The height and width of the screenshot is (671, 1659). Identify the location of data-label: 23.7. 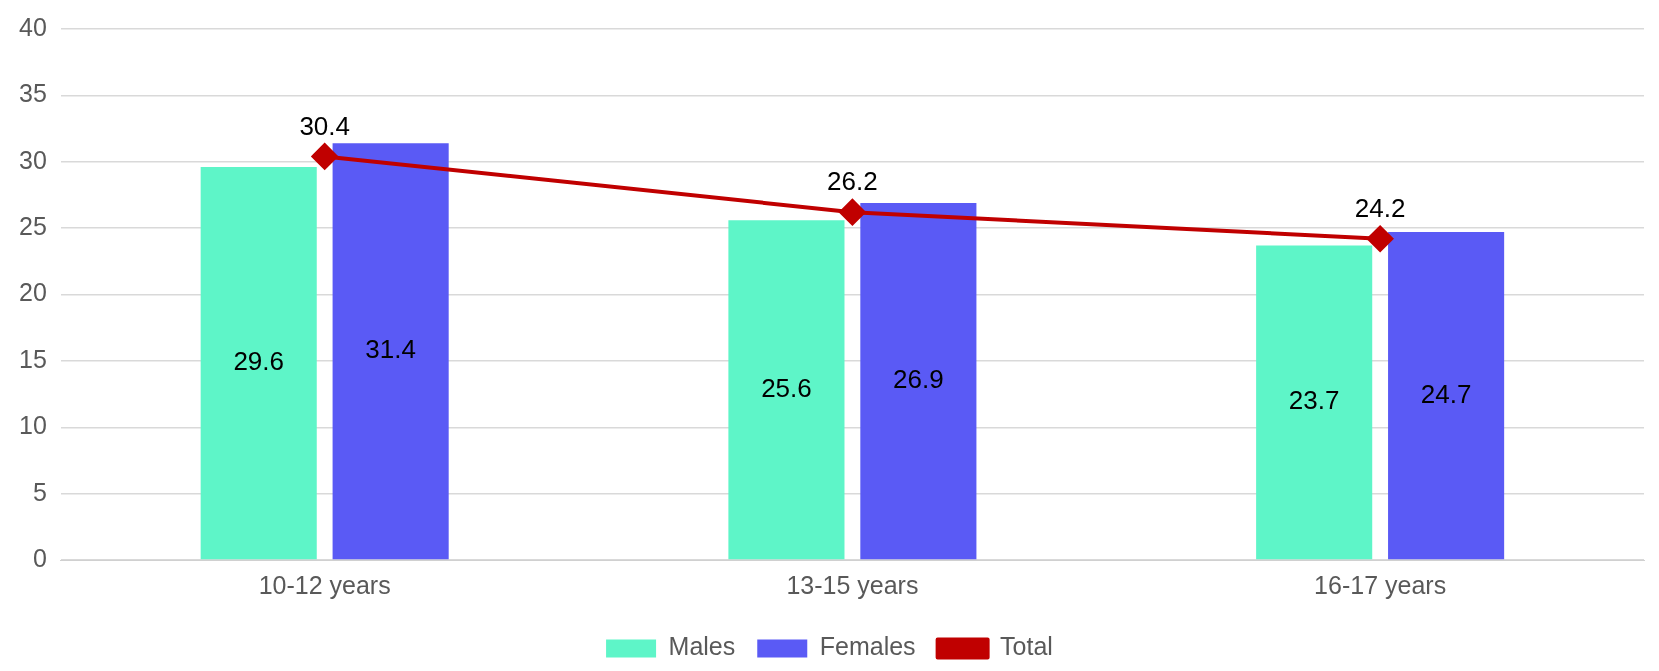
(1314, 400).